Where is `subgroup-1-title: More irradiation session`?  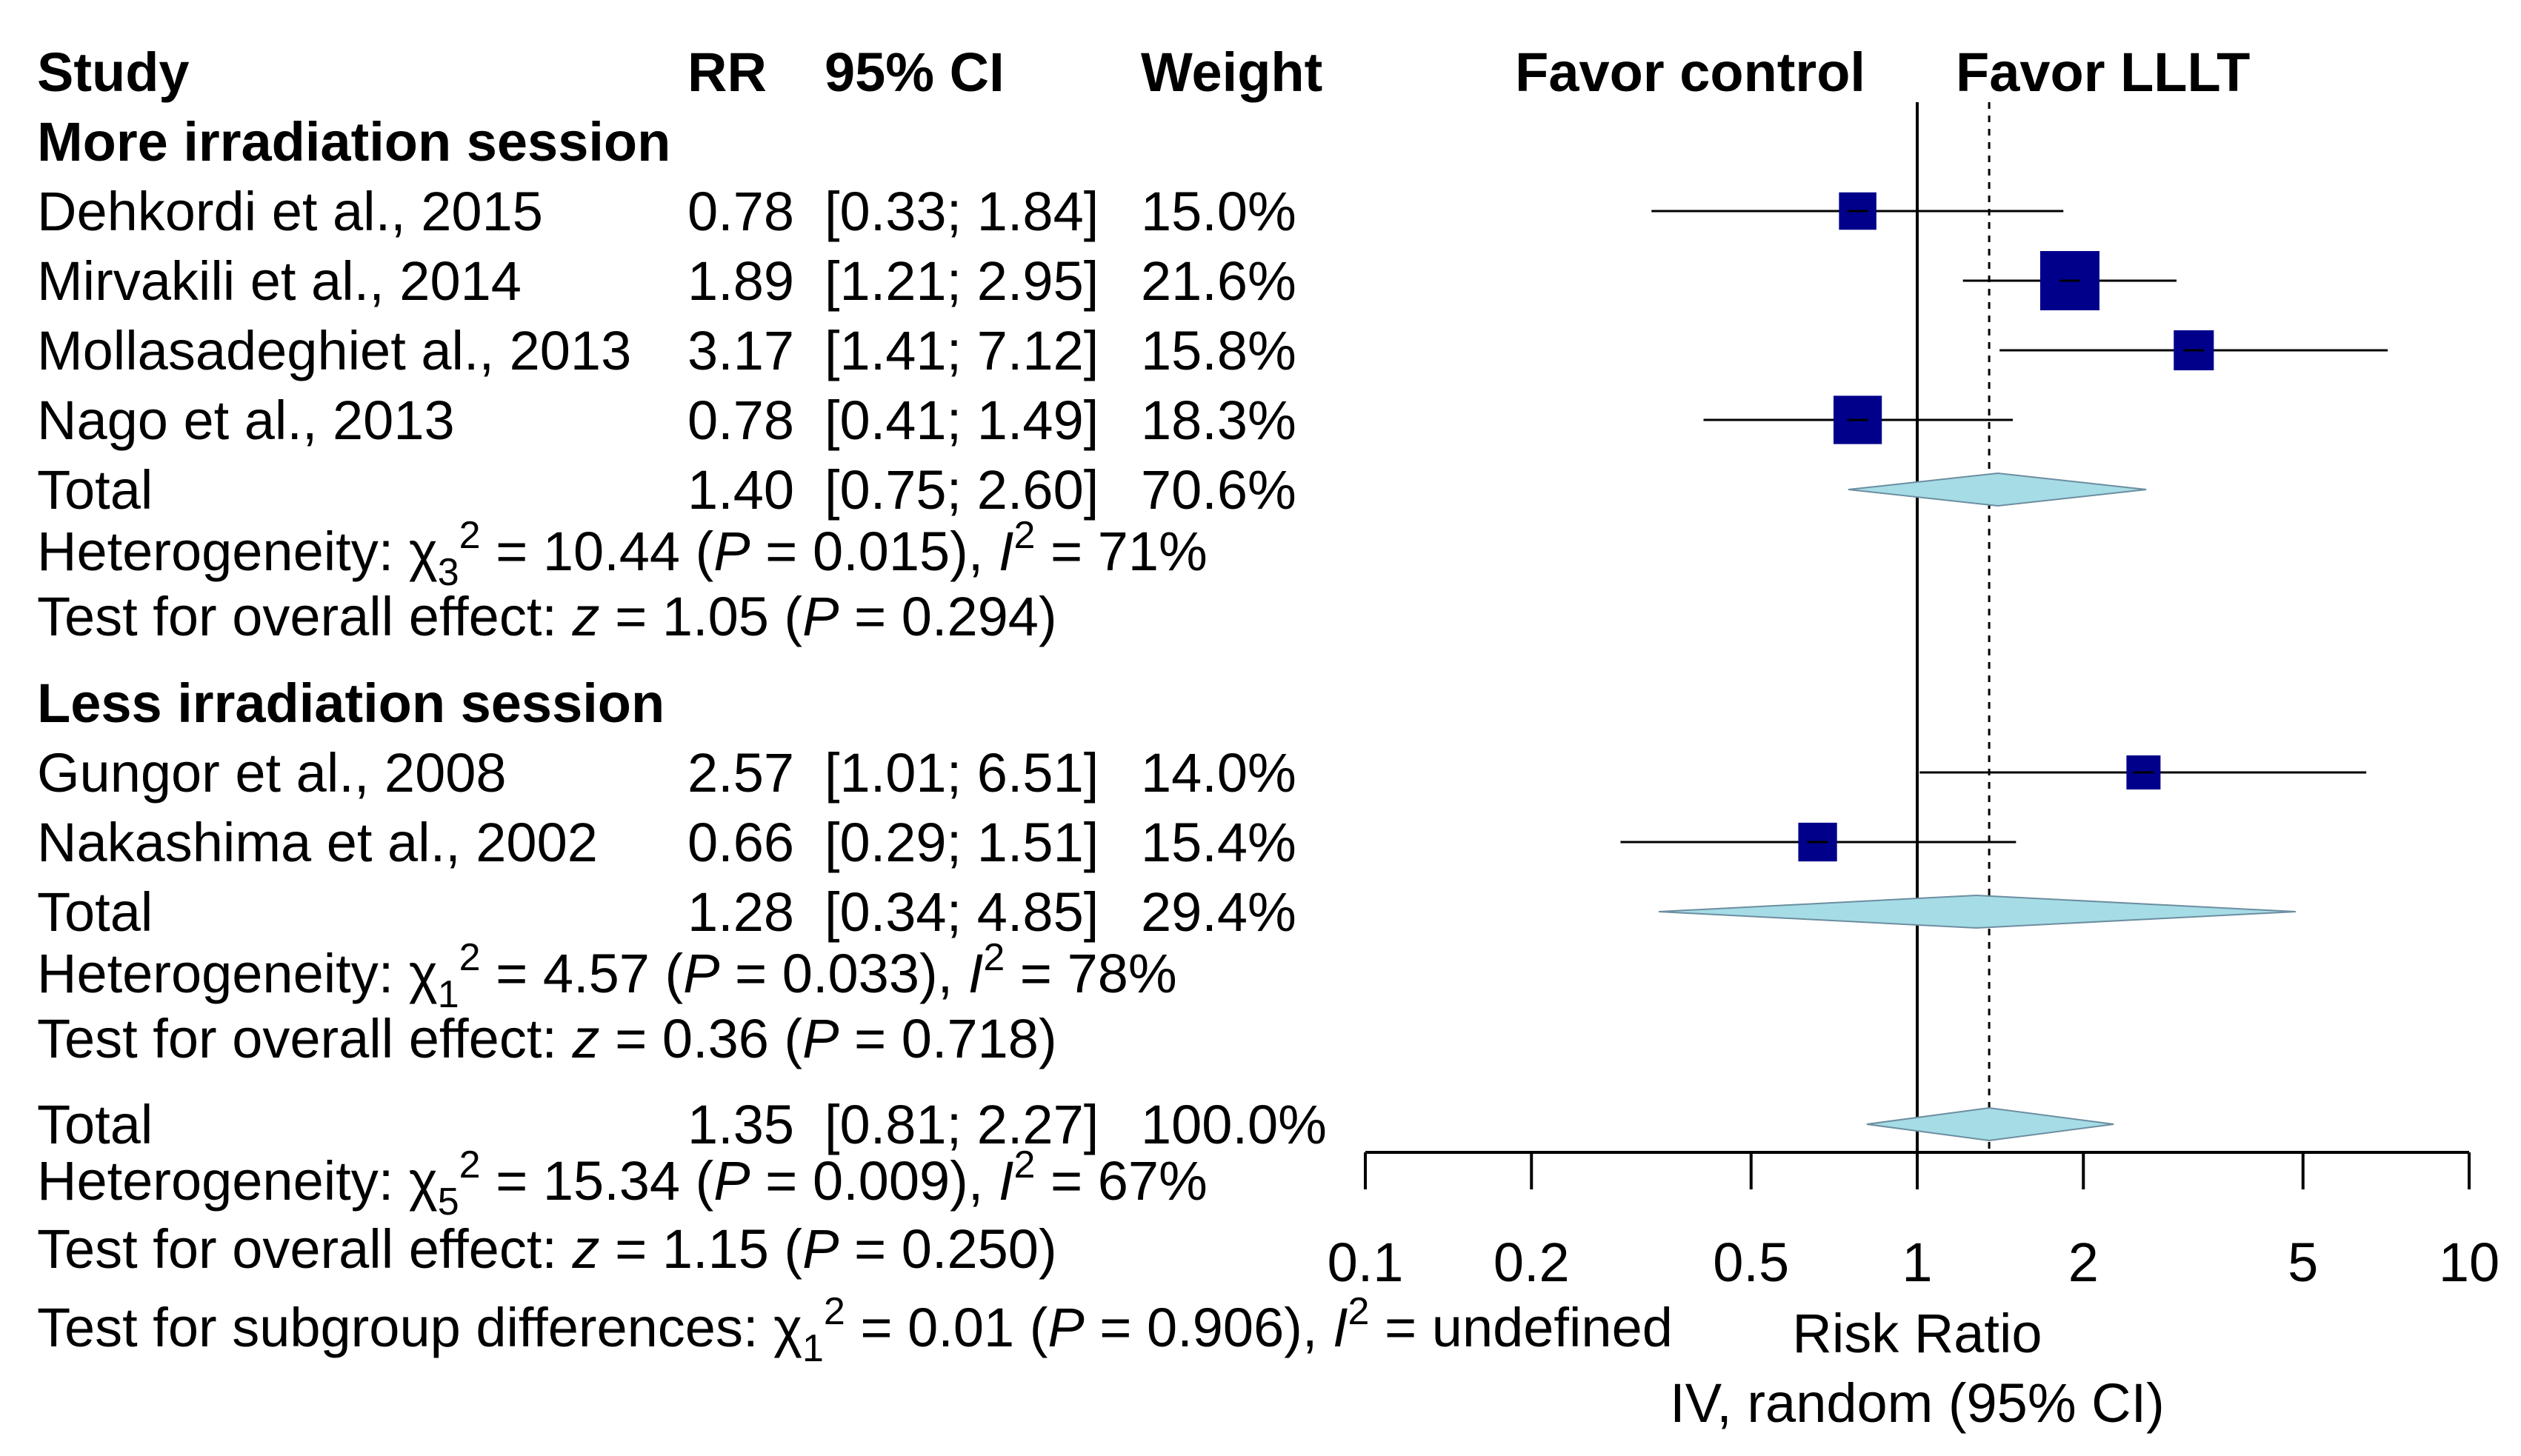
subgroup-1-title: More irradiation session is located at coordinates (353, 142).